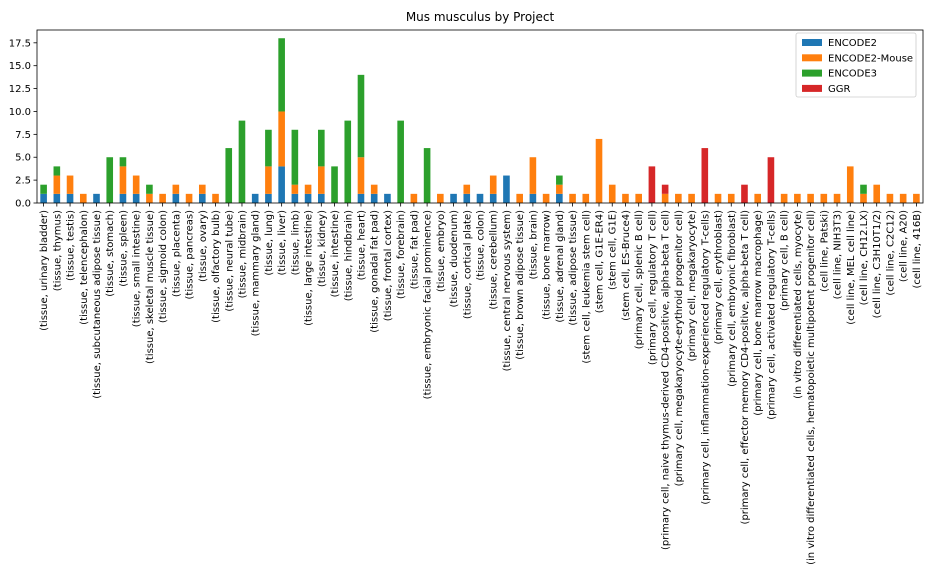 This screenshot has width=936, height=576. What do you see at coordinates (322, 248) in the screenshot?
I see `x-tick-label: (tissue, kidney)` at bounding box center [322, 248].